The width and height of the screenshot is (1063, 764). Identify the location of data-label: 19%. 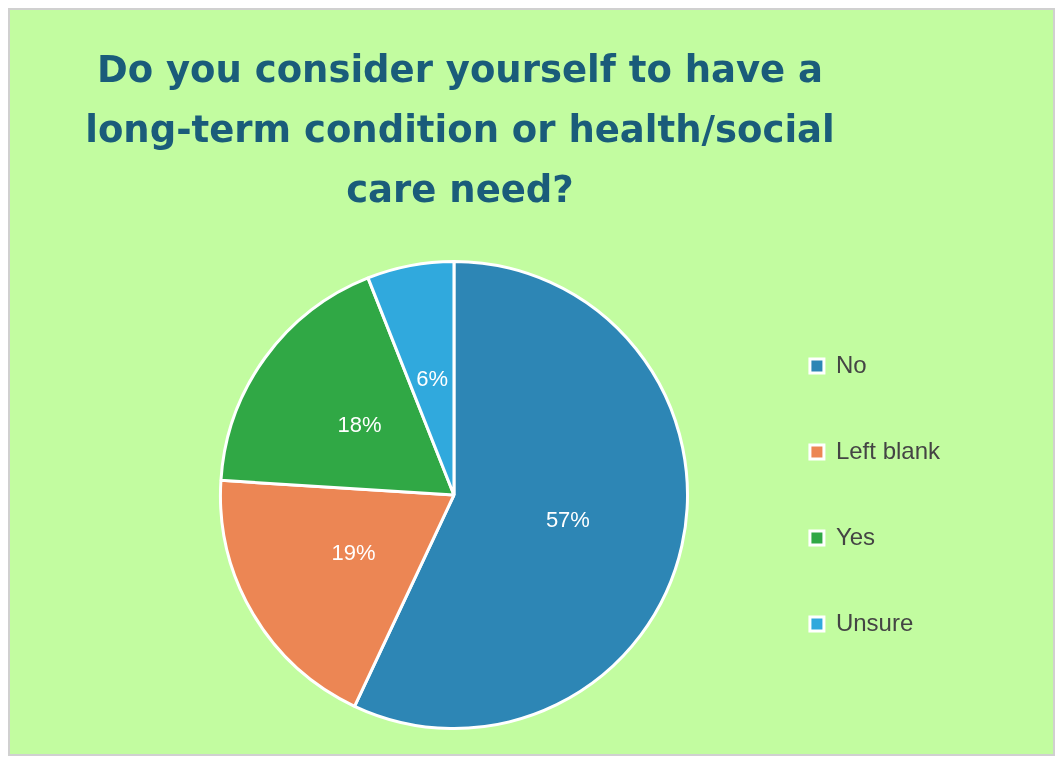
(353, 553).